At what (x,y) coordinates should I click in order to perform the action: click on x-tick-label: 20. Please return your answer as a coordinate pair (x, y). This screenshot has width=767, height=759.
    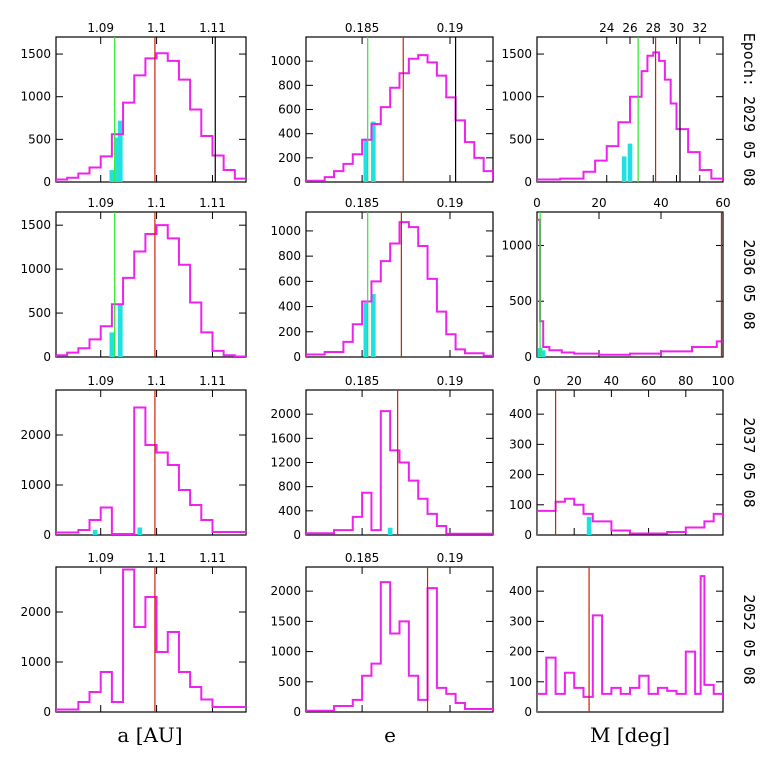
    Looking at the image, I should click on (574, 381).